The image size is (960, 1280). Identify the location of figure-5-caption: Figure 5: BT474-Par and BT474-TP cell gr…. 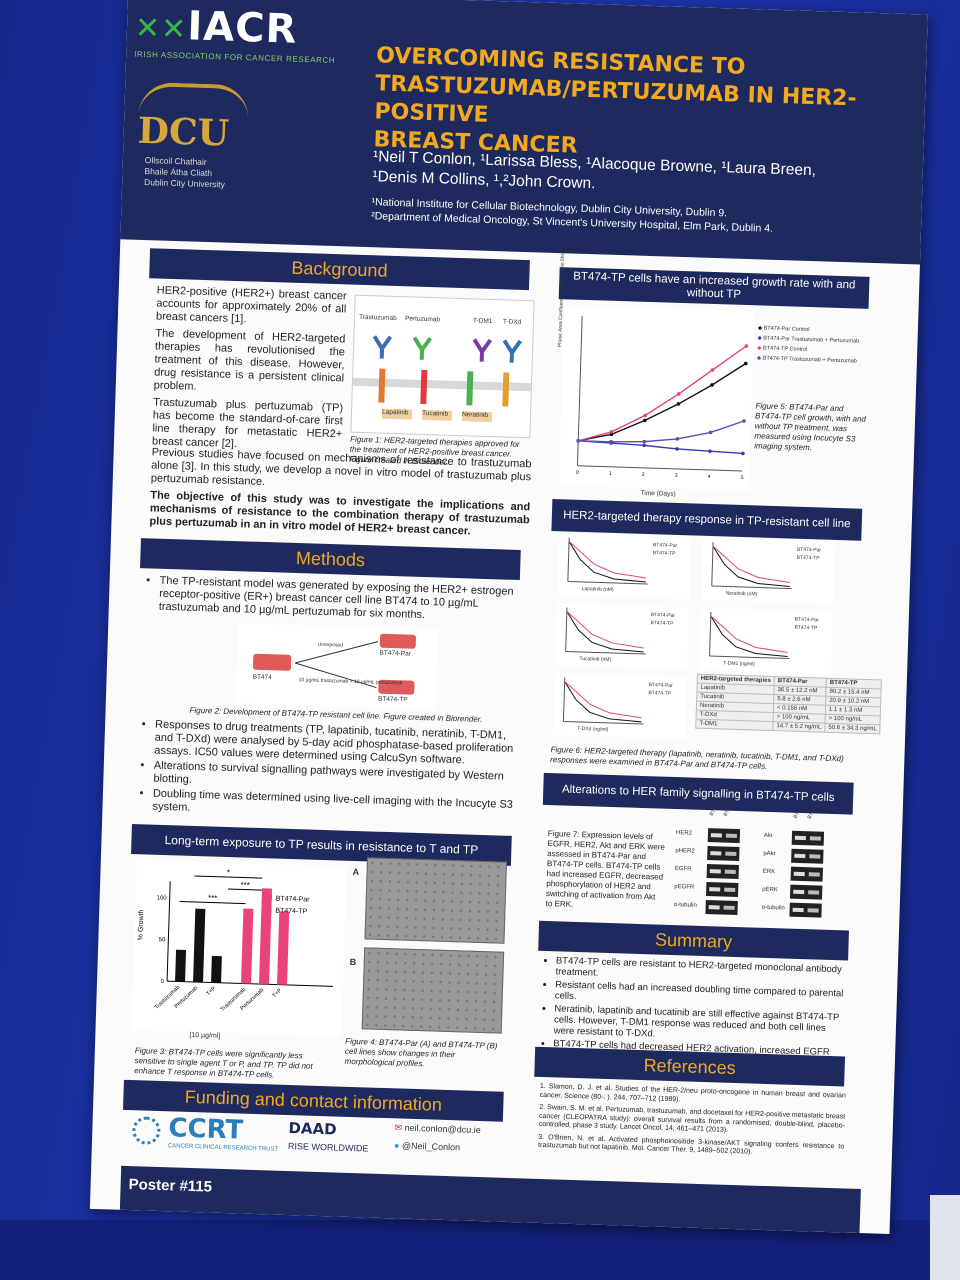
(810, 427).